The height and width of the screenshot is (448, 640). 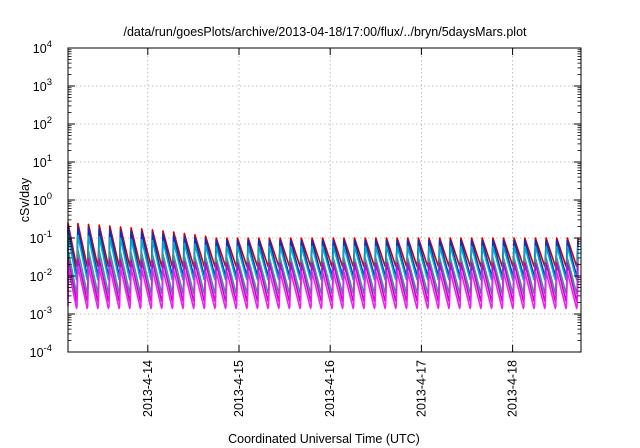 I want to click on y-tick-labels: 10⁴ 10³ 10² 10¹ 10⁰ 10⁻¹ 10⁻² 10⁻³ 10⁻⁴, so click(x=41, y=199).